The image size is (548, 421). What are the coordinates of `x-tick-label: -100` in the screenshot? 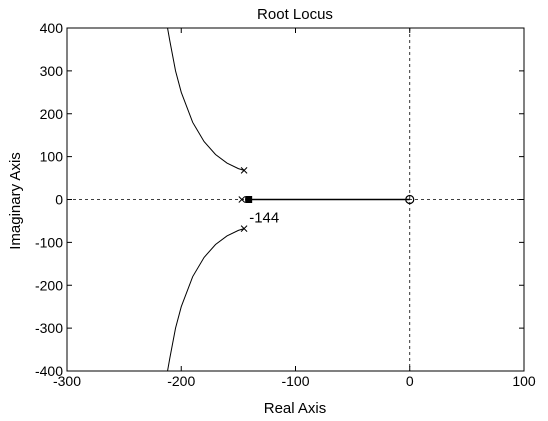 It's located at (295, 381).